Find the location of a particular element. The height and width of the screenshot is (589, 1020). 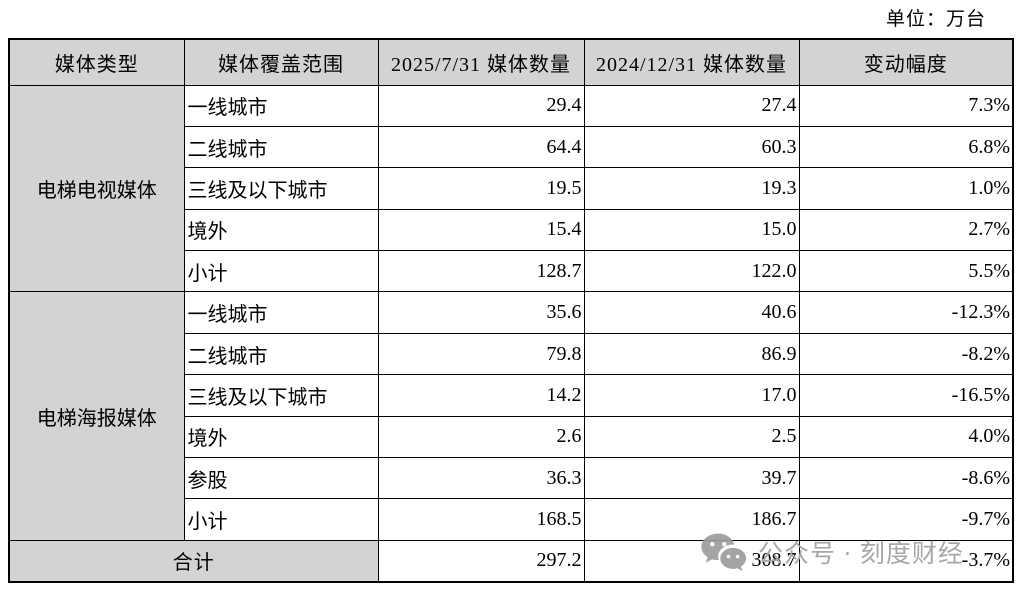

table-row: 小计 128.7 122.0 5.5% is located at coordinates (511, 271).